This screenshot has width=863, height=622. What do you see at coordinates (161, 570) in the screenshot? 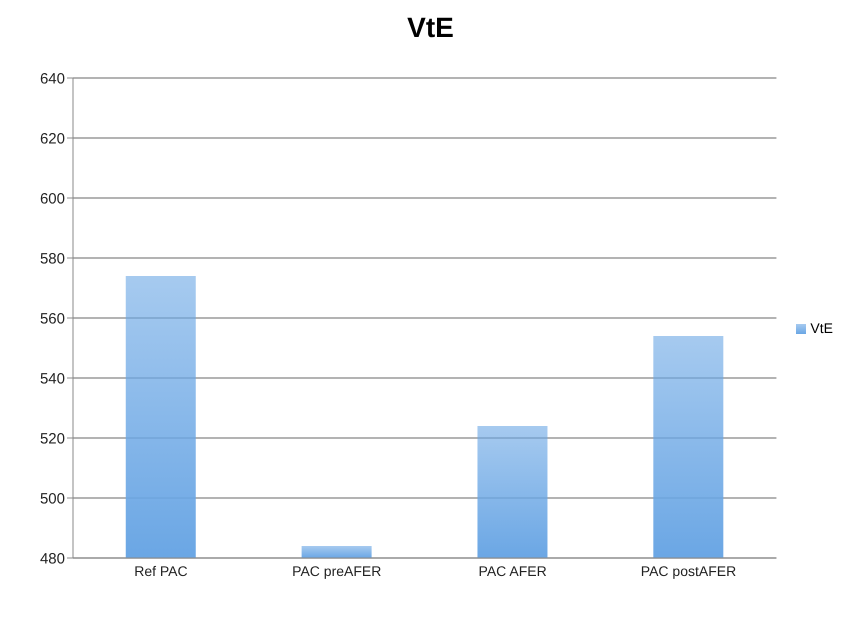
I see `x-tick-label: Ref PAC` at bounding box center [161, 570].